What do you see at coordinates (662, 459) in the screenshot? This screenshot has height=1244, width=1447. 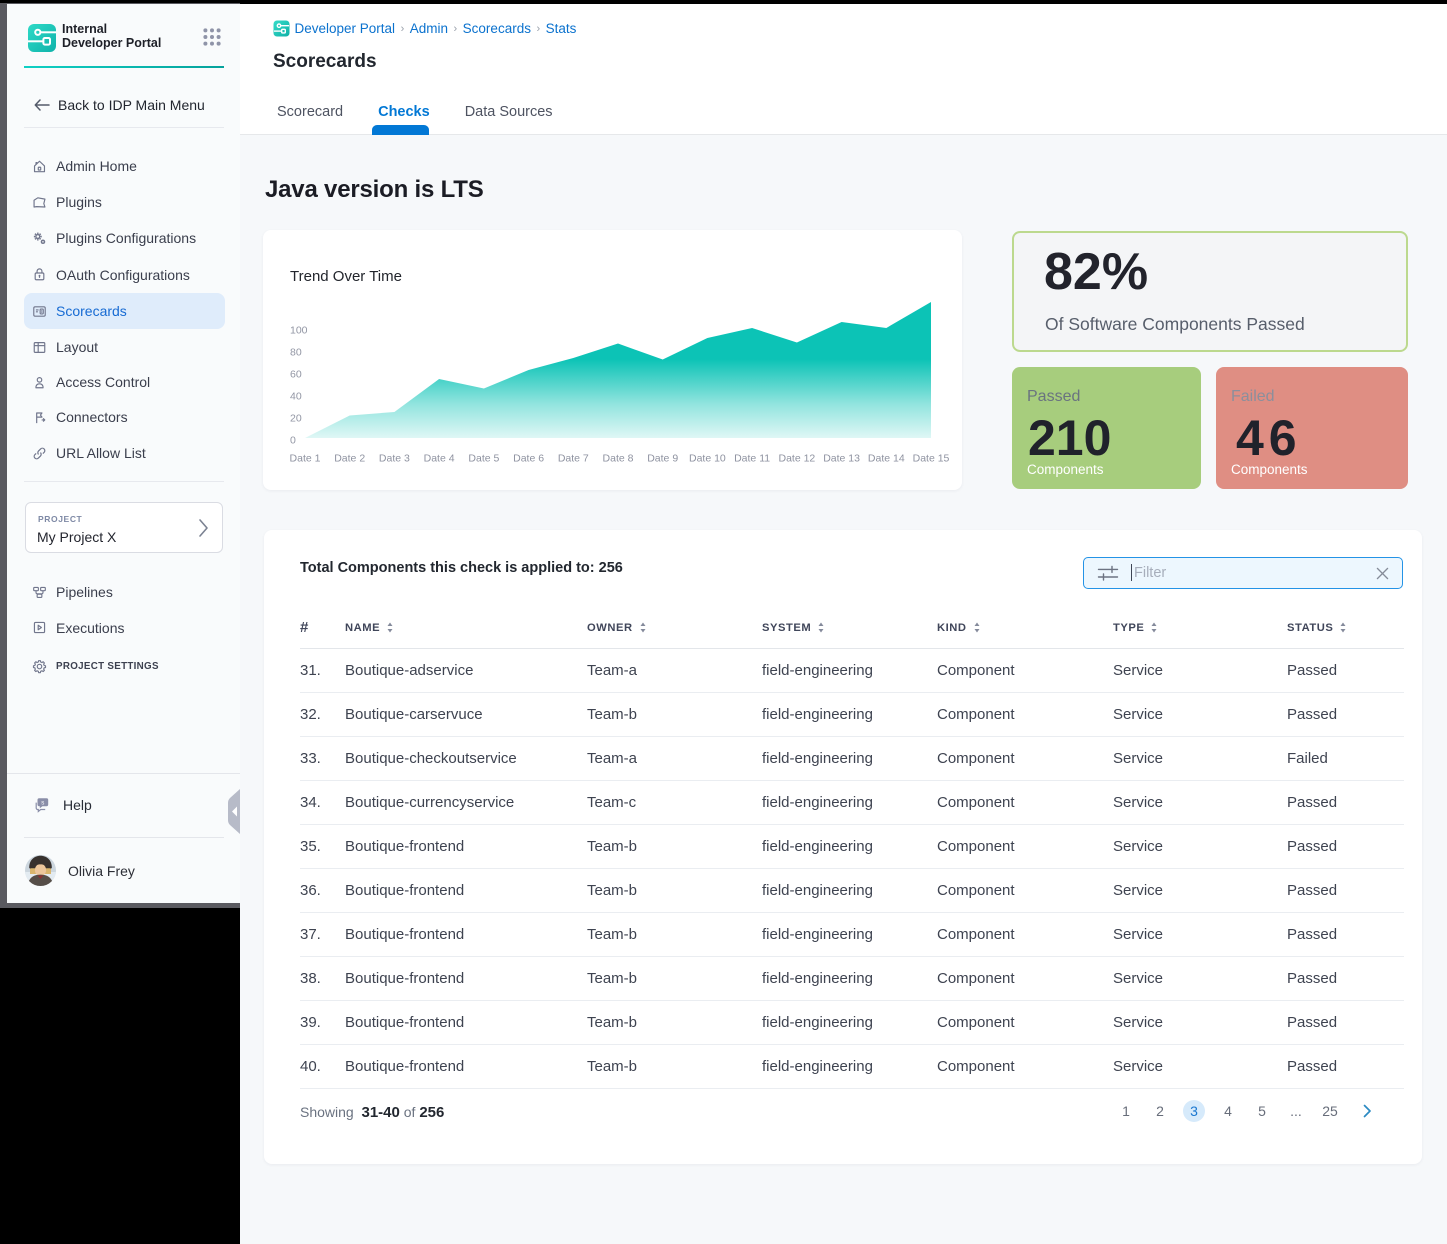 I see `svg-text: Date 9` at bounding box center [662, 459].